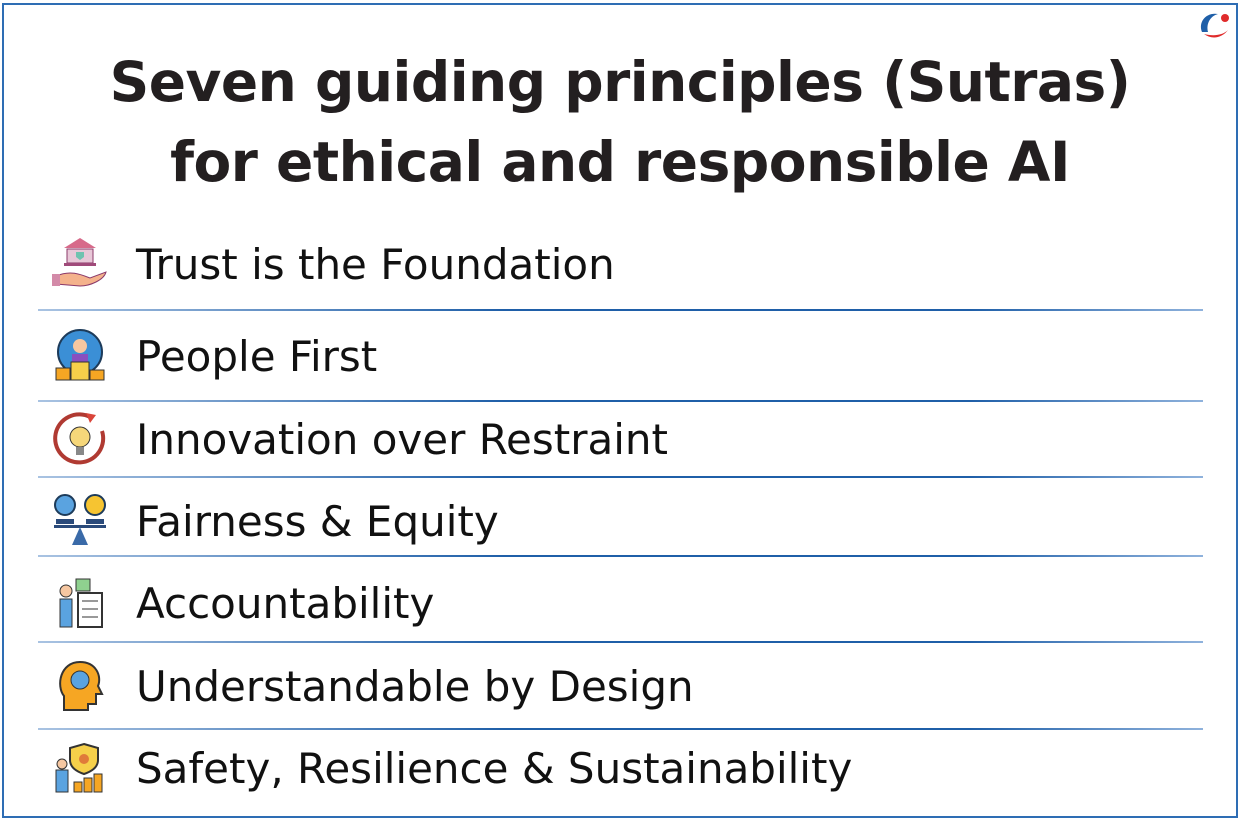  What do you see at coordinates (1214, 25) in the screenshot?
I see `brand-logo-icon` at bounding box center [1214, 25].